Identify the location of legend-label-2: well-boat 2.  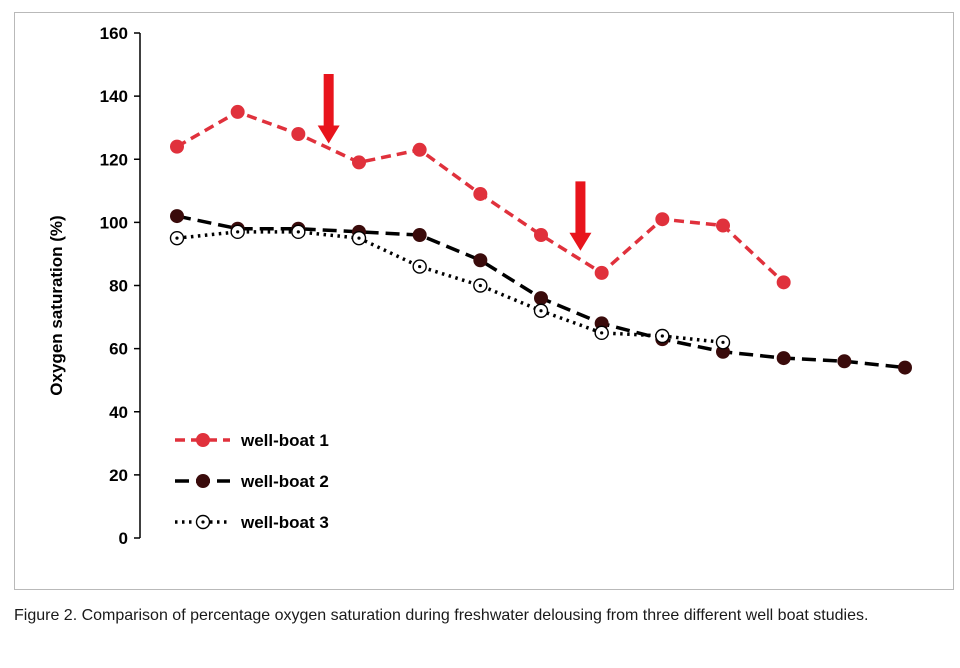
(284, 481).